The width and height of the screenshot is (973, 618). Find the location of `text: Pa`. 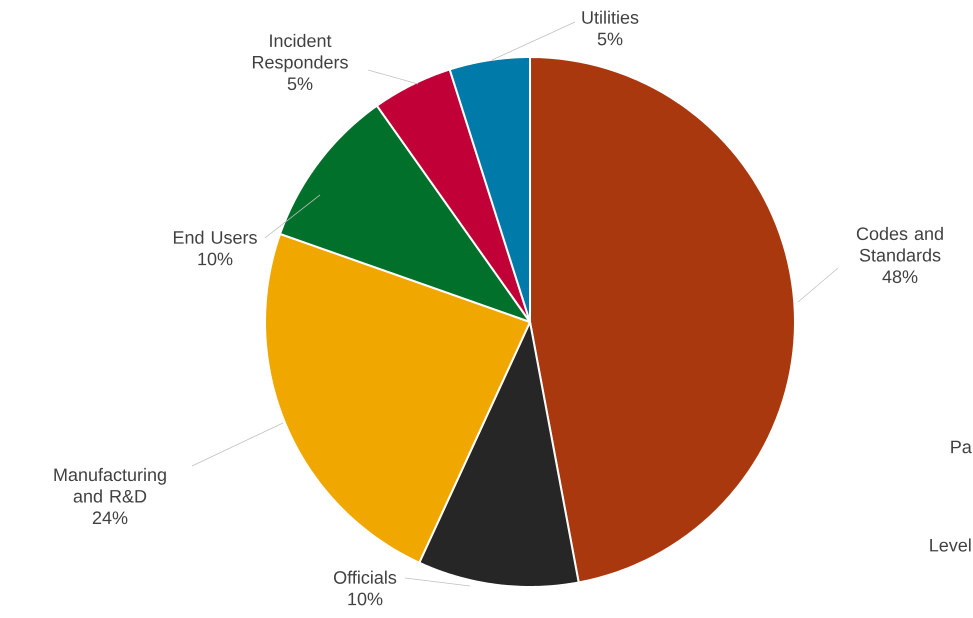

text: Pa is located at coordinates (961, 447).